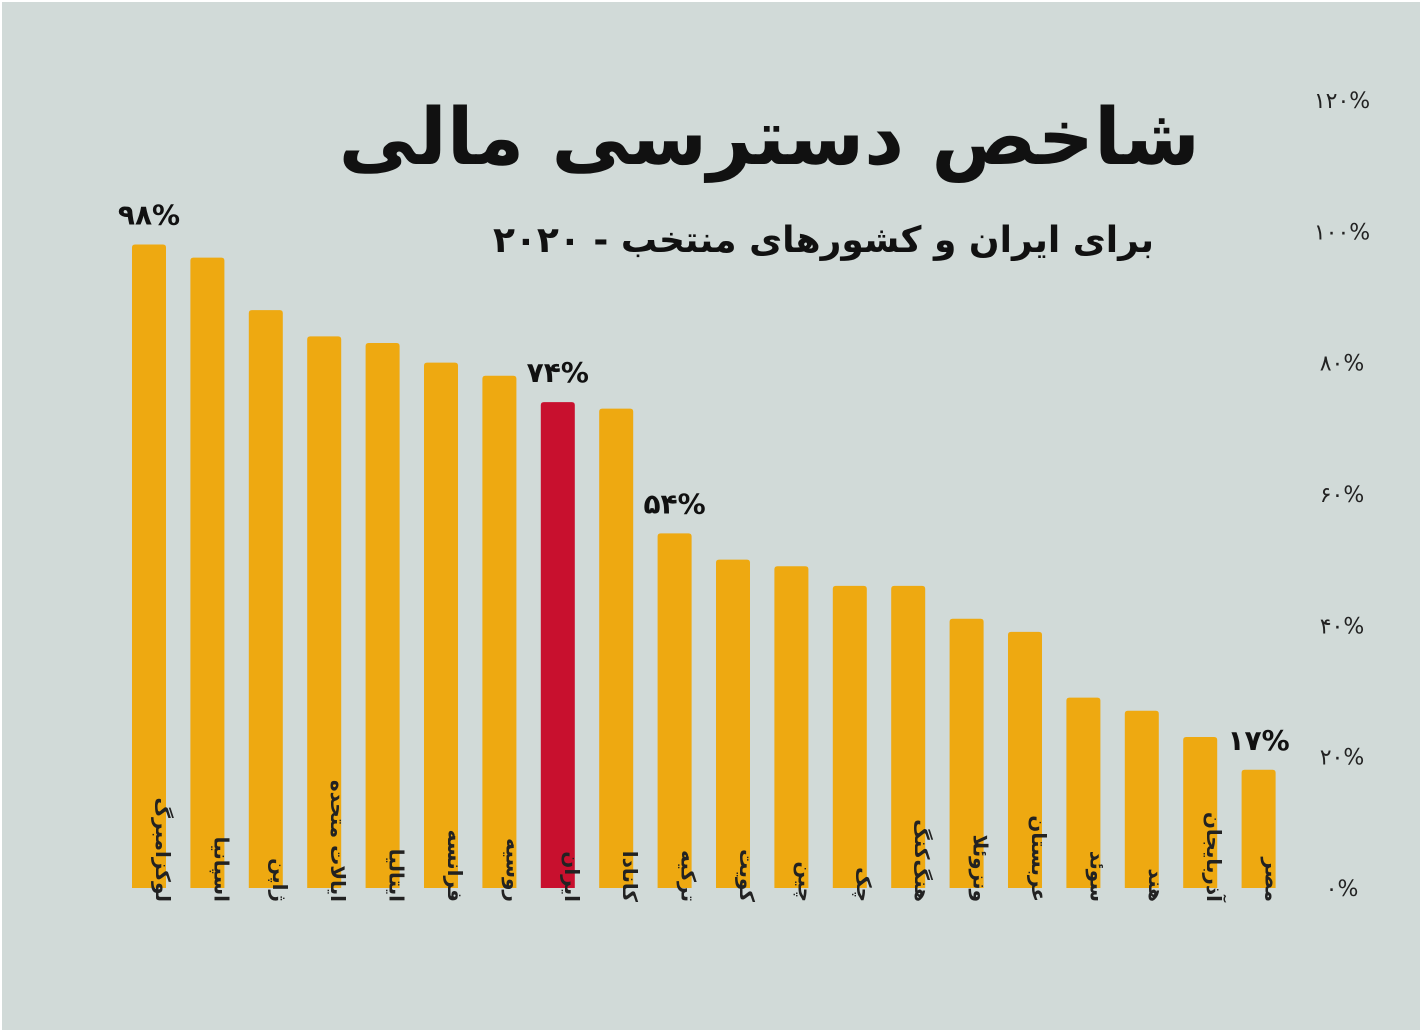 This screenshot has height=1032, width=1422. What do you see at coordinates (338, 841) in the screenshot?
I see `category-label: ایالات متحده` at bounding box center [338, 841].